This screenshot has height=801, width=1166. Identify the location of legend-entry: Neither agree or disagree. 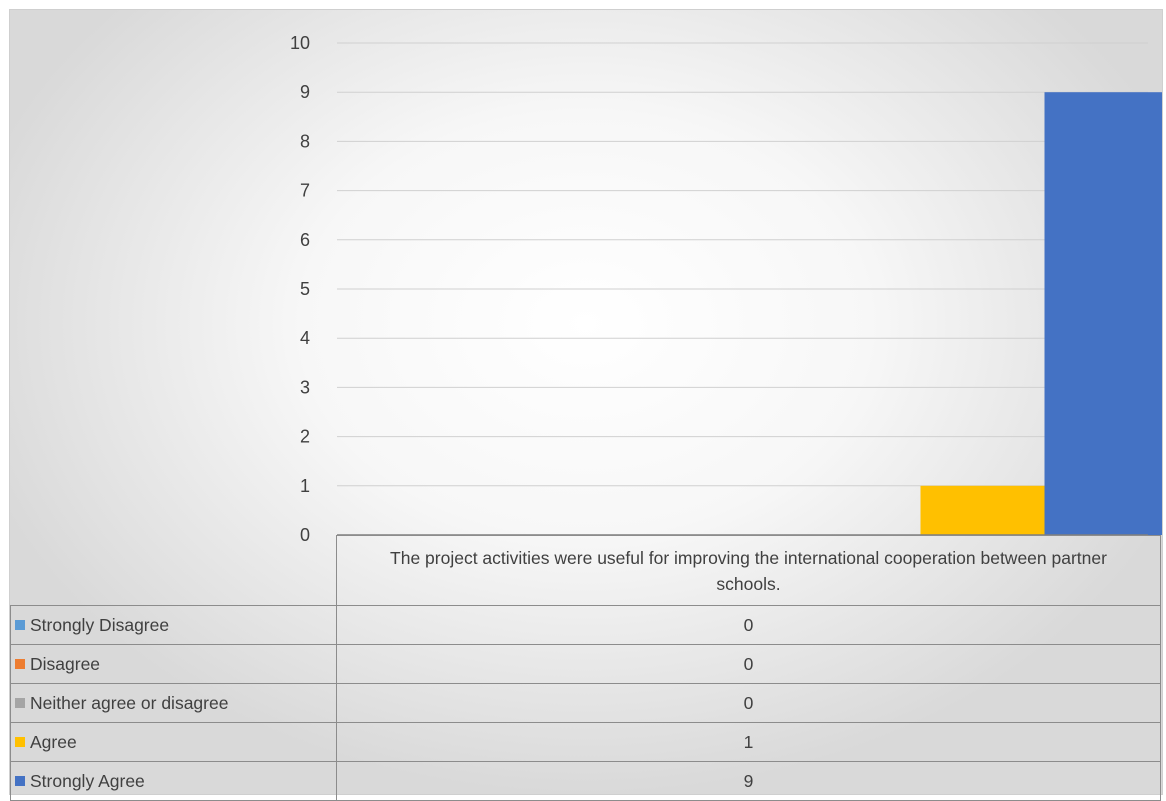
(173, 703).